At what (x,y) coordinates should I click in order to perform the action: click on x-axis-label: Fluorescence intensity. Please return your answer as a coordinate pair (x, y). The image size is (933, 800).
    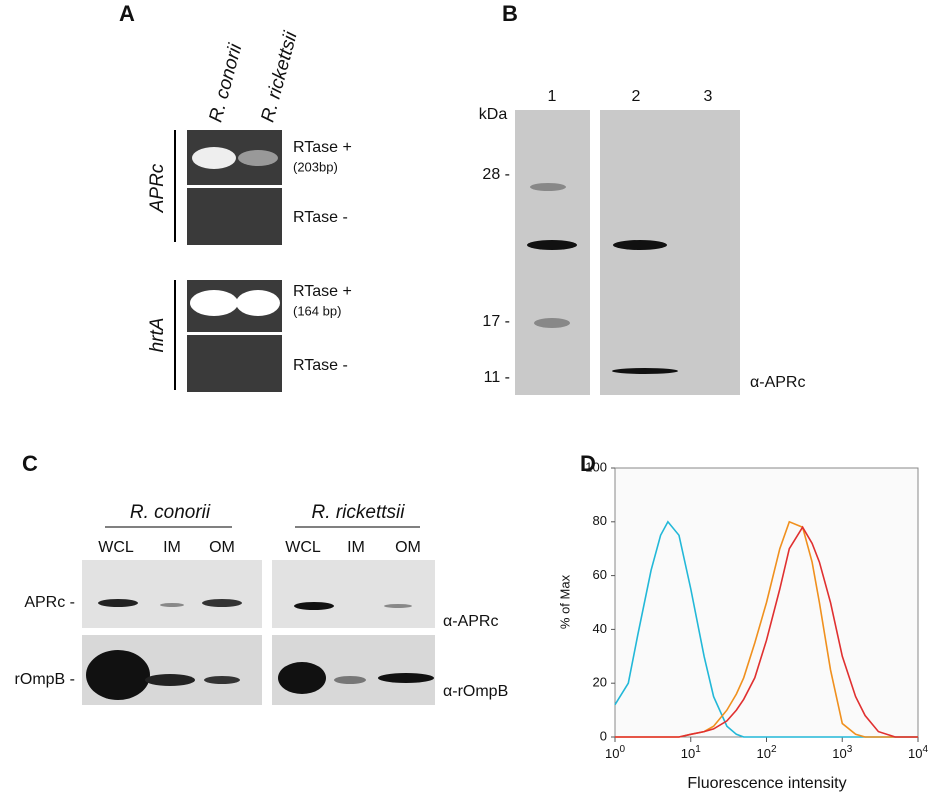
    Looking at the image, I should click on (766, 783).